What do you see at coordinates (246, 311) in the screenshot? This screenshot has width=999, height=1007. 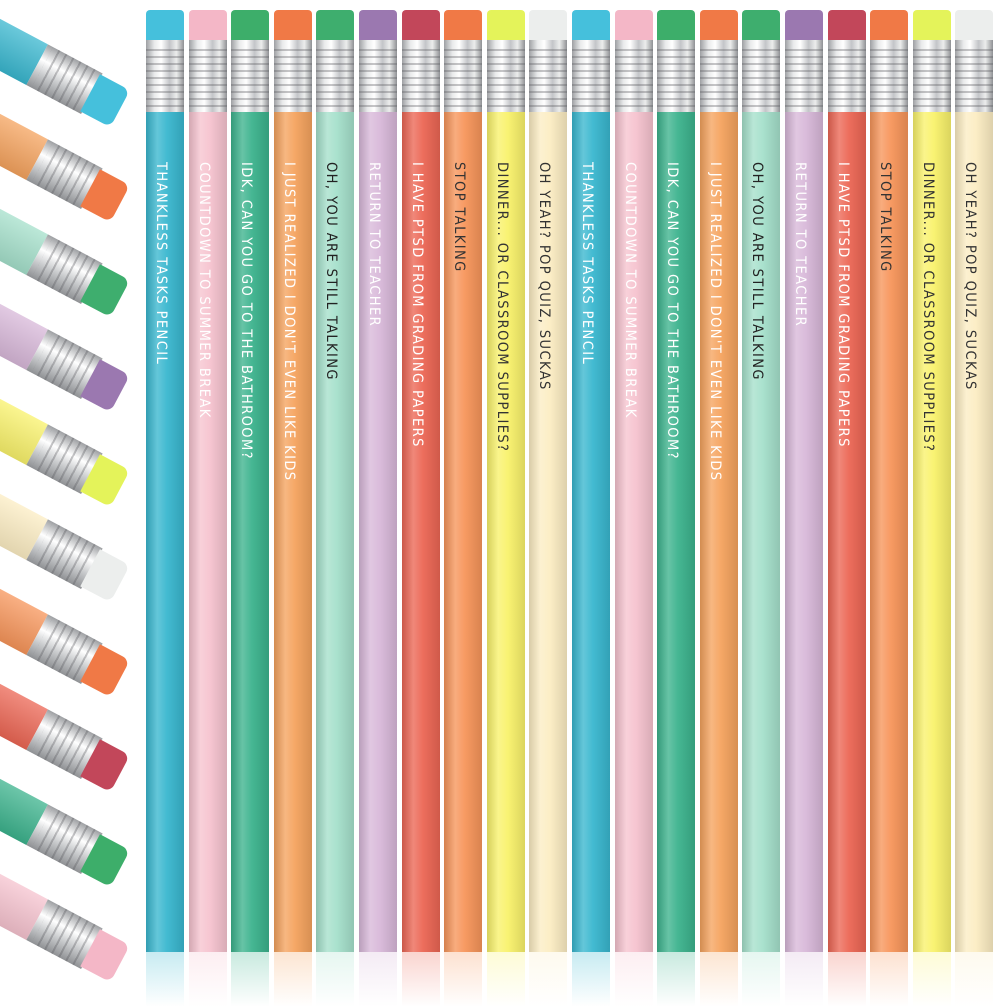 I see `pencil-slogan: IDK, CAN YOU GO TO THE BATHROOM?` at bounding box center [246, 311].